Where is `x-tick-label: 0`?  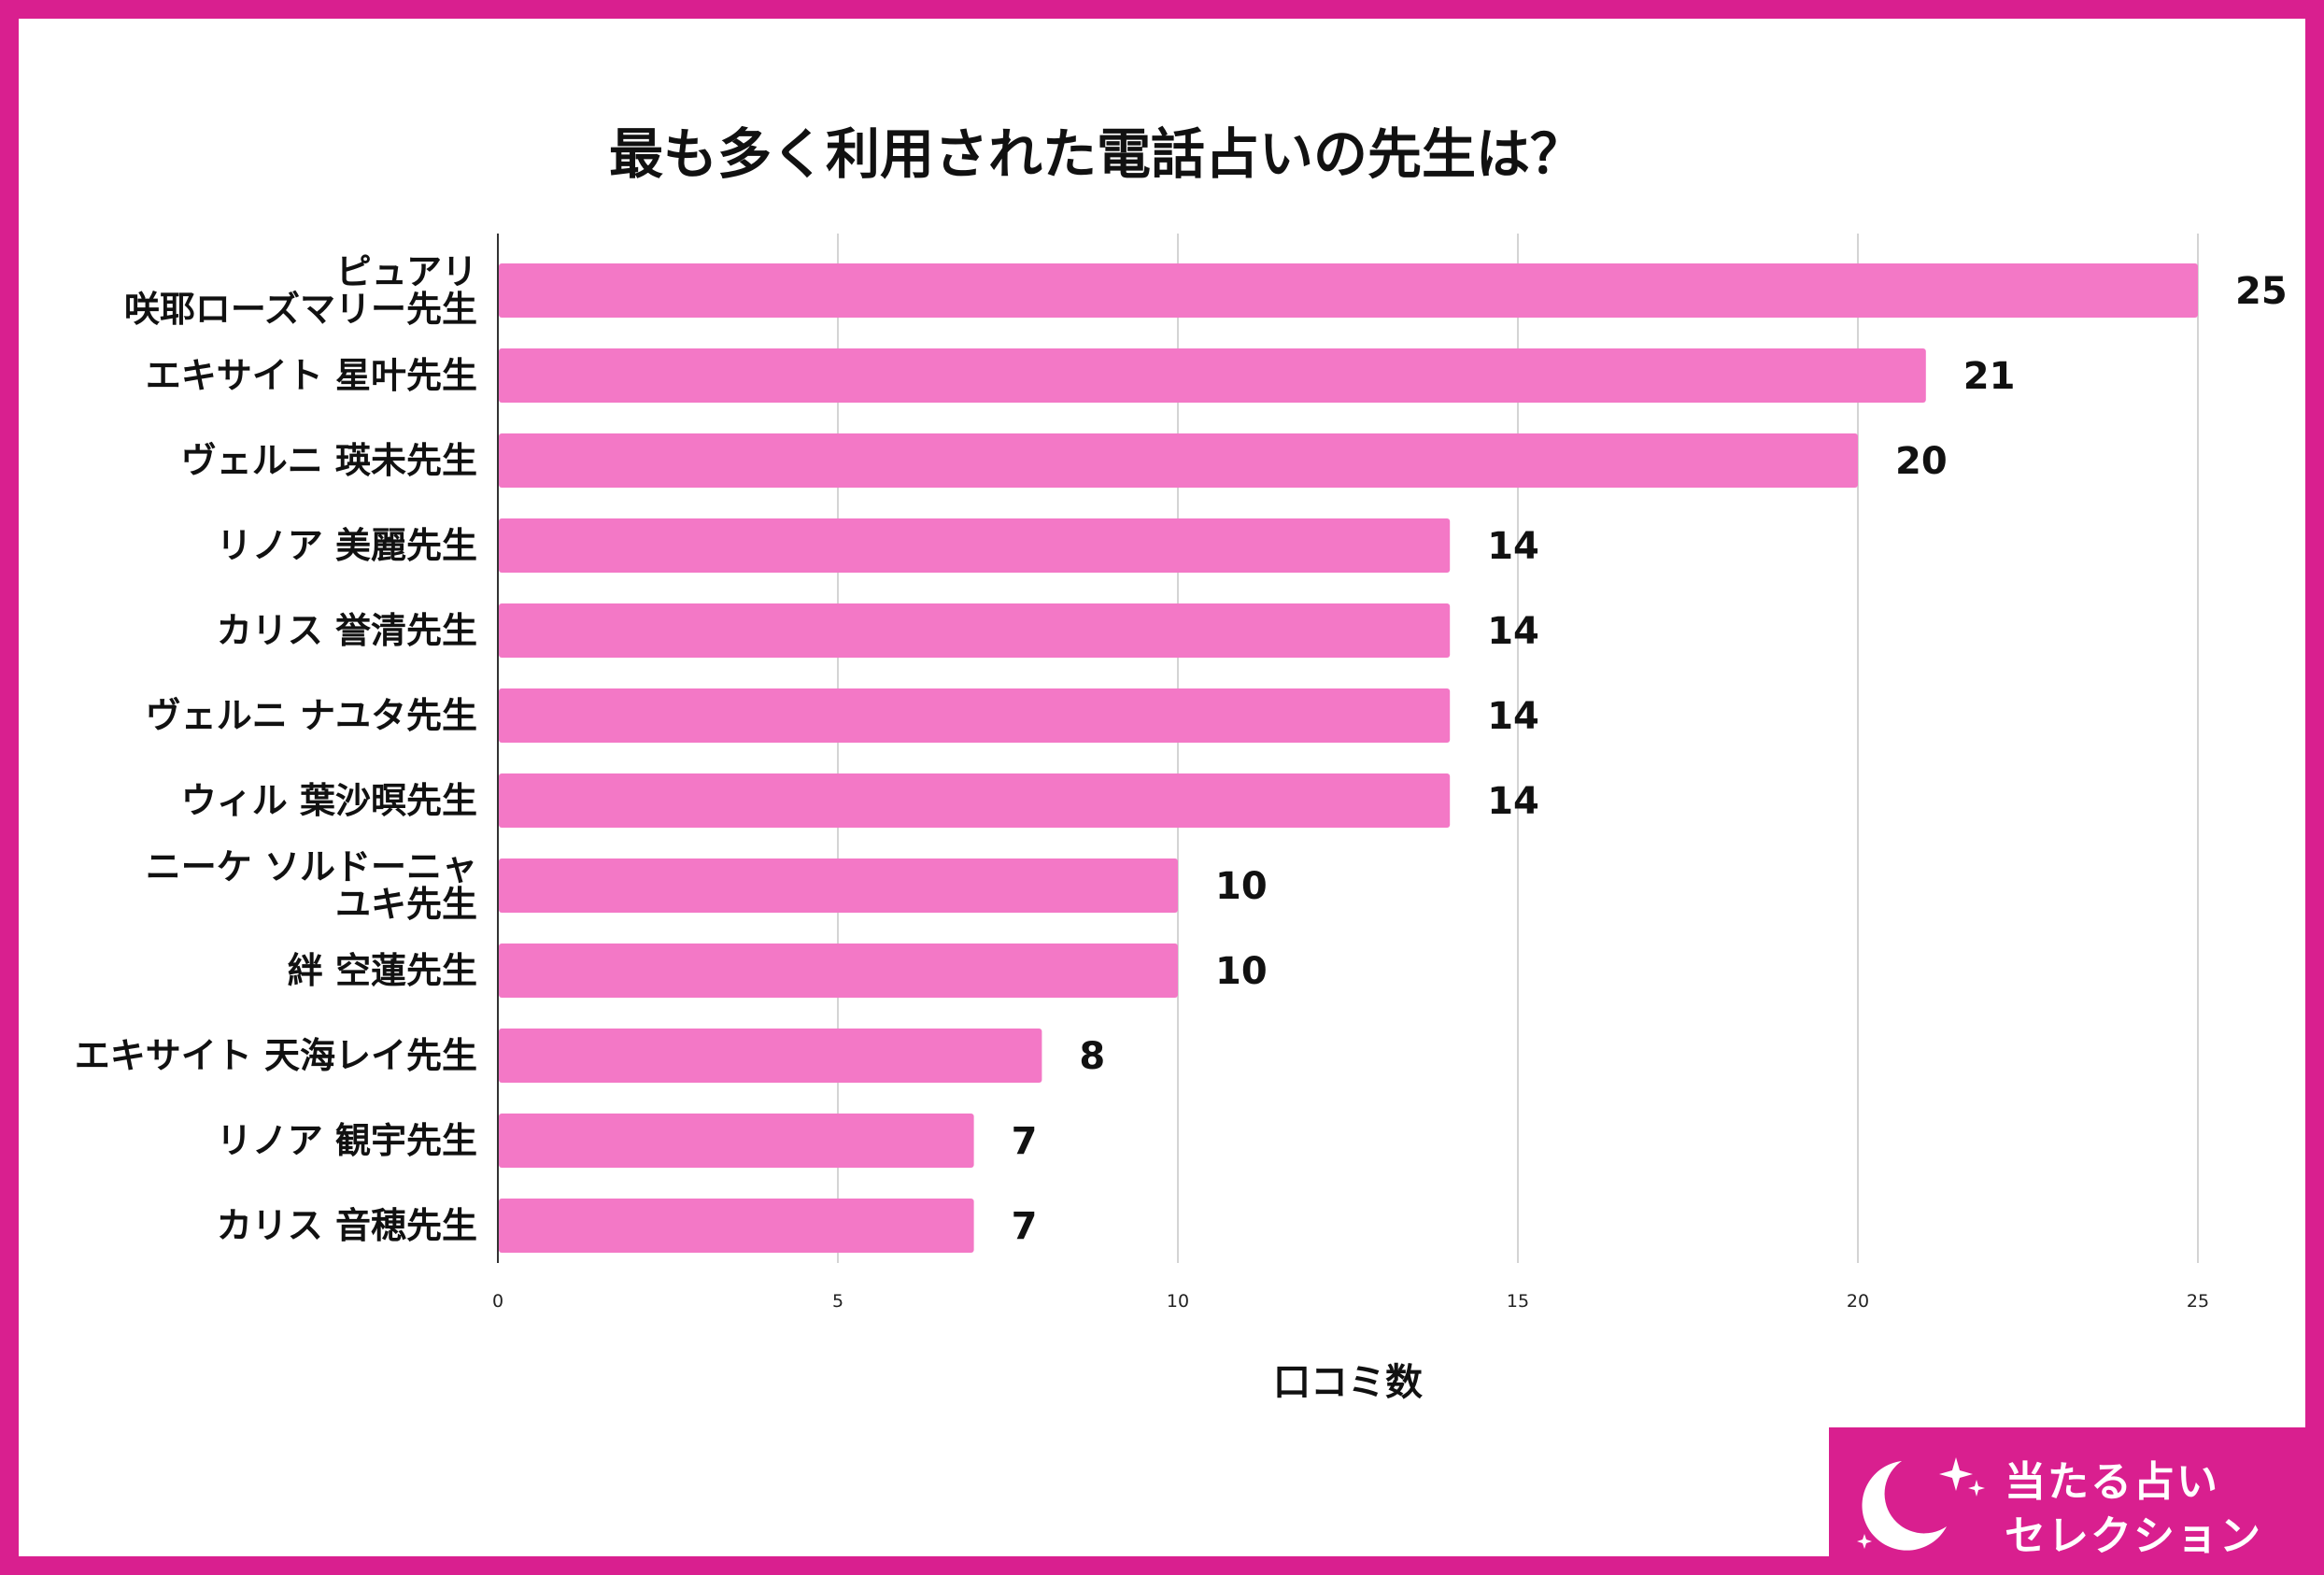 x-tick-label: 0 is located at coordinates (497, 1302).